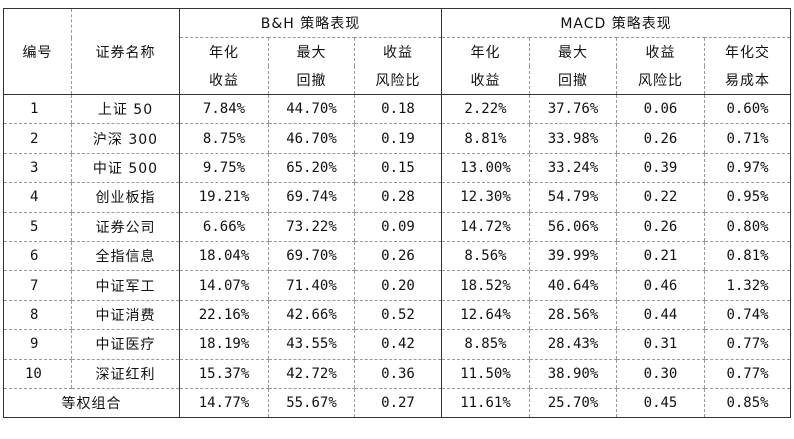 This screenshot has width=794, height=439. I want to click on row-bh-return-risk: 0.18, so click(398, 109).